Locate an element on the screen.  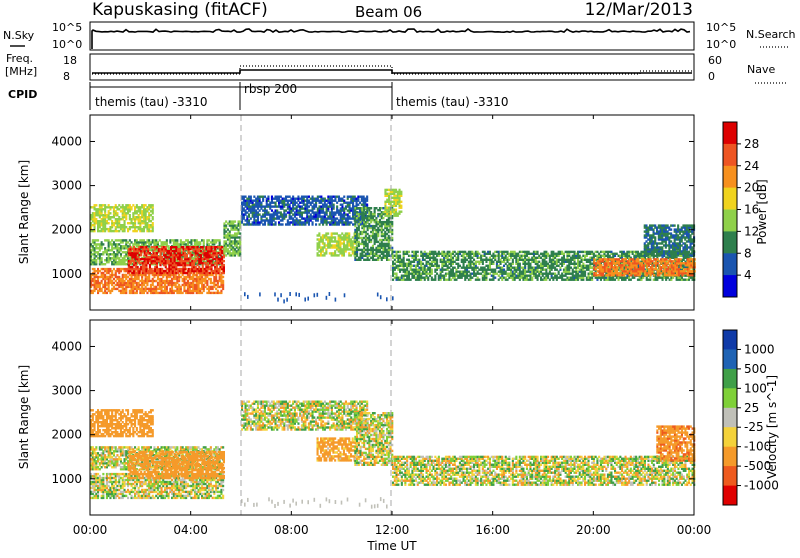
echo-region is located at coordinates (232, 238).